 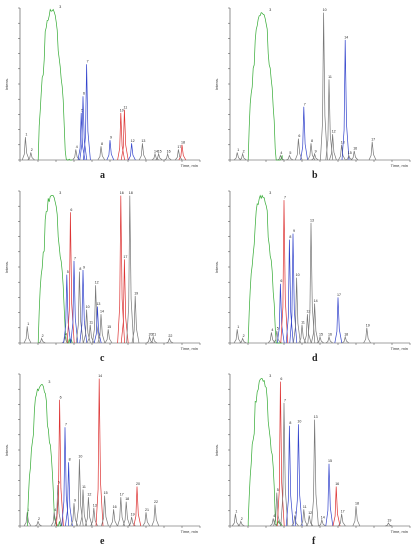 What do you see at coordinates (305, 104) in the screenshot?
I see `peak-label-b-7: 7` at bounding box center [305, 104].